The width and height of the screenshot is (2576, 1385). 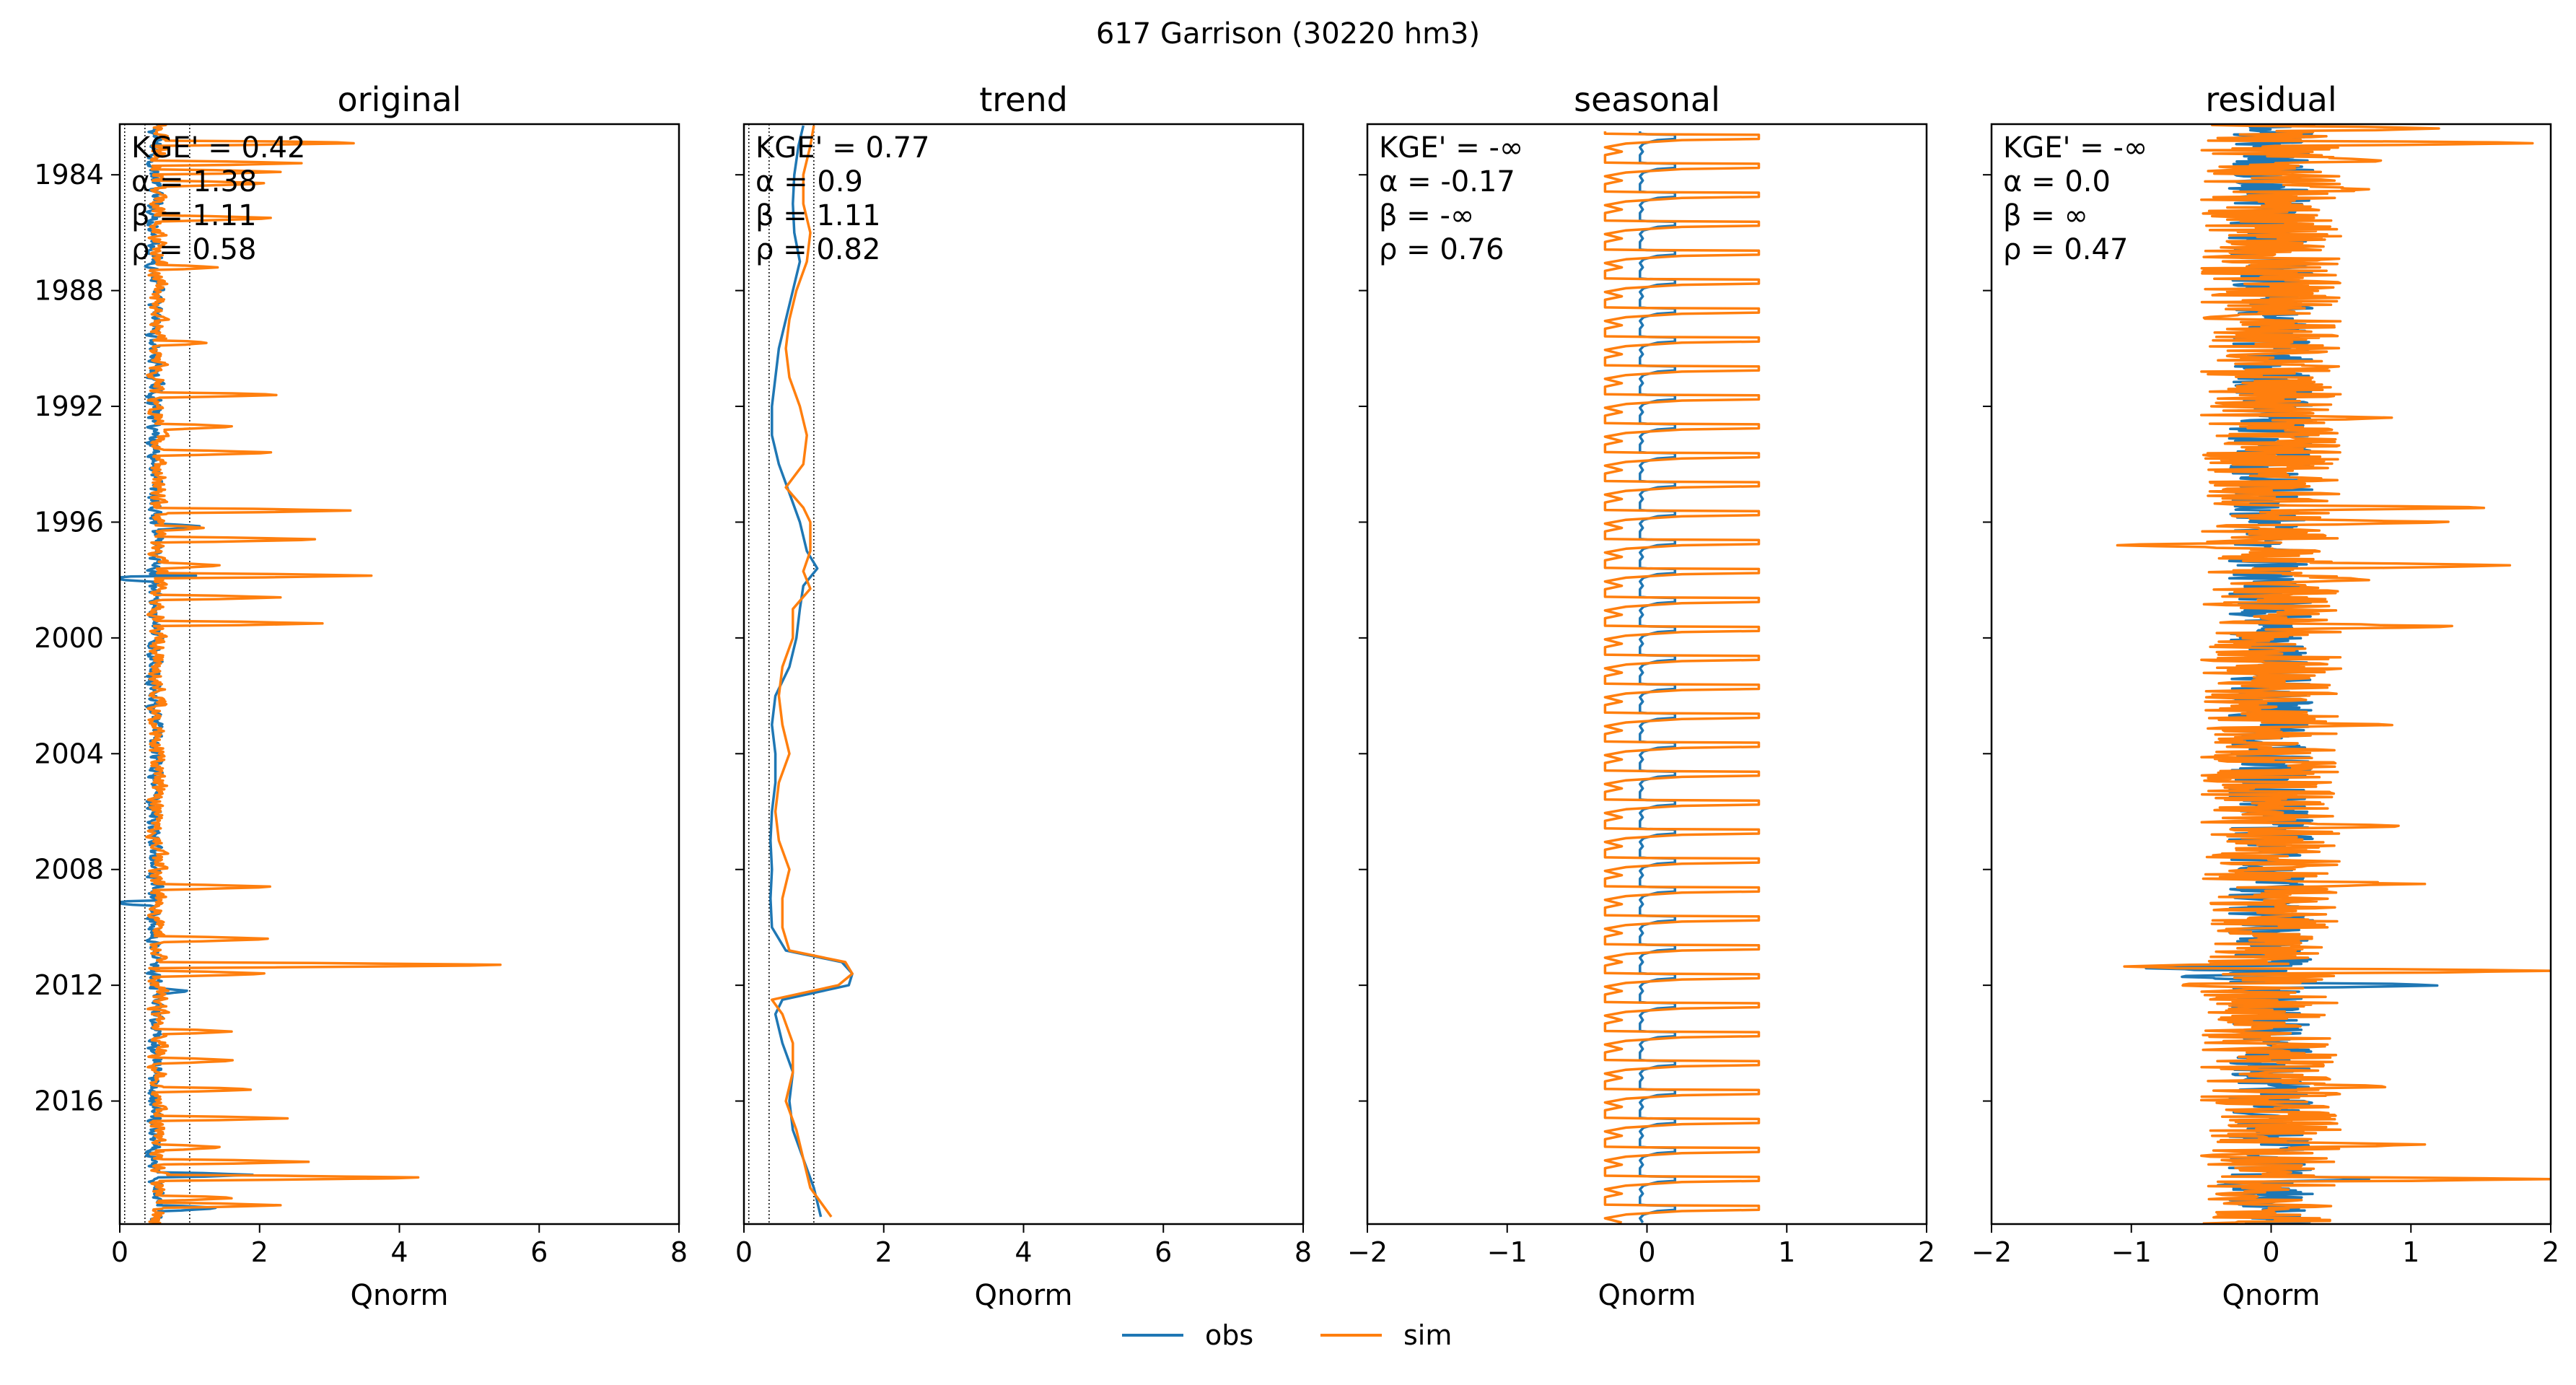 What do you see at coordinates (1288, 34) in the screenshot?
I see `figure-suptitle: 617 Garrison (30220 hm3)` at bounding box center [1288, 34].